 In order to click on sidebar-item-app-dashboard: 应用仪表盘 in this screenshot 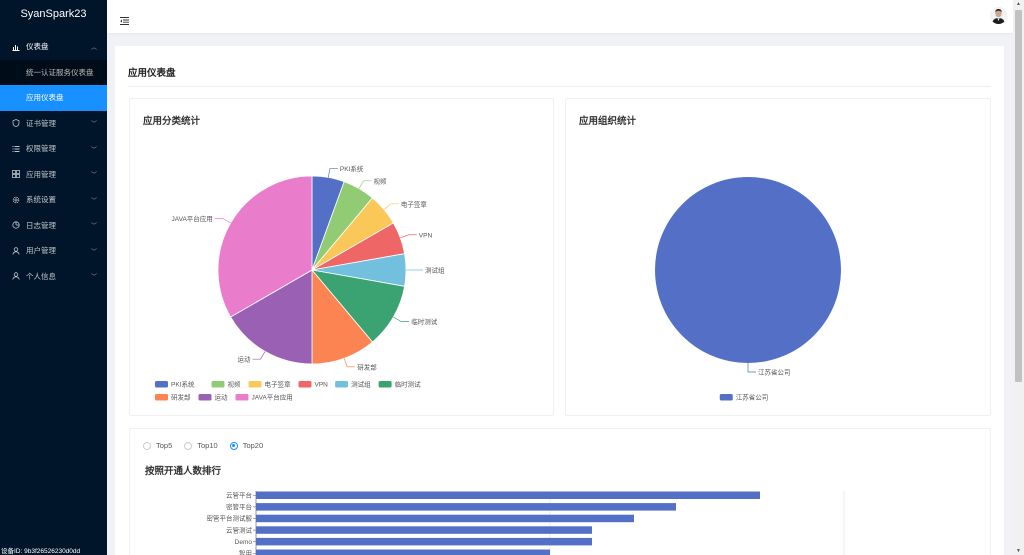, I will do `click(53, 98)`.